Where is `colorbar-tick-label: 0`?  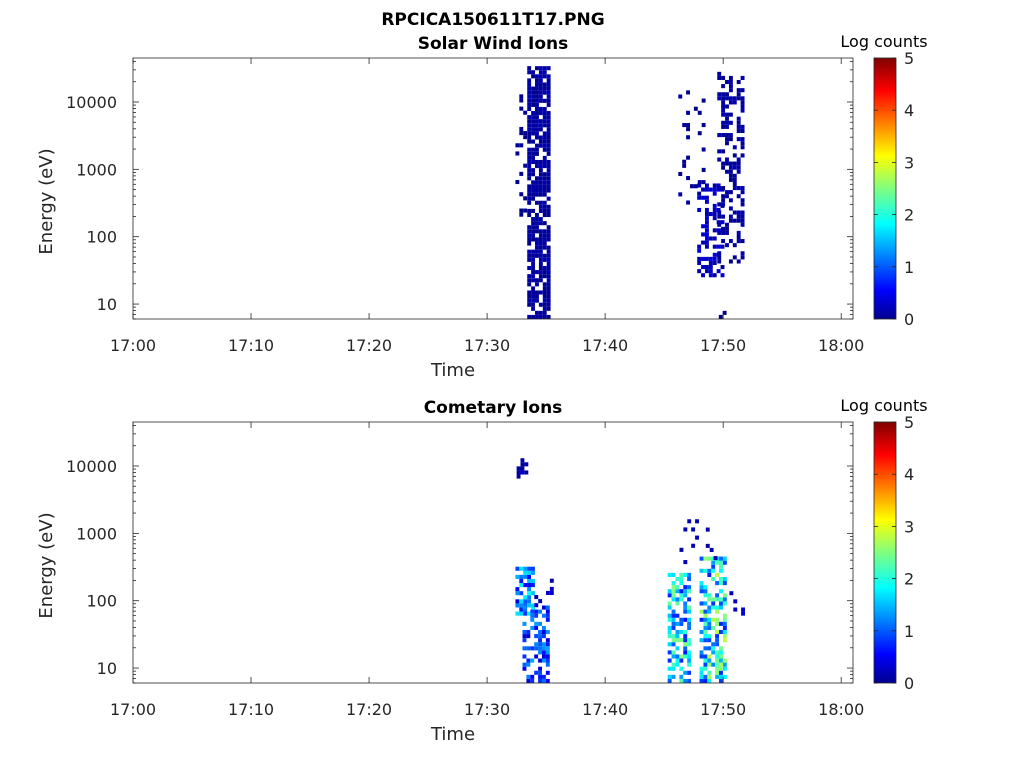 colorbar-tick-label: 0 is located at coordinates (909, 319).